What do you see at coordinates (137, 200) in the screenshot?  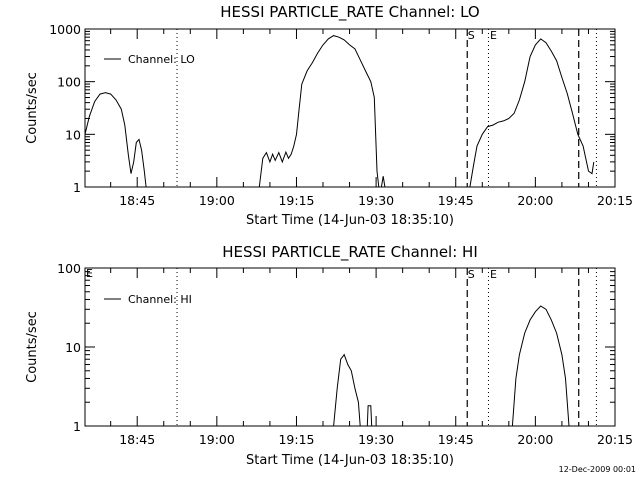 I see `p1-xtick-label: 18:45` at bounding box center [137, 200].